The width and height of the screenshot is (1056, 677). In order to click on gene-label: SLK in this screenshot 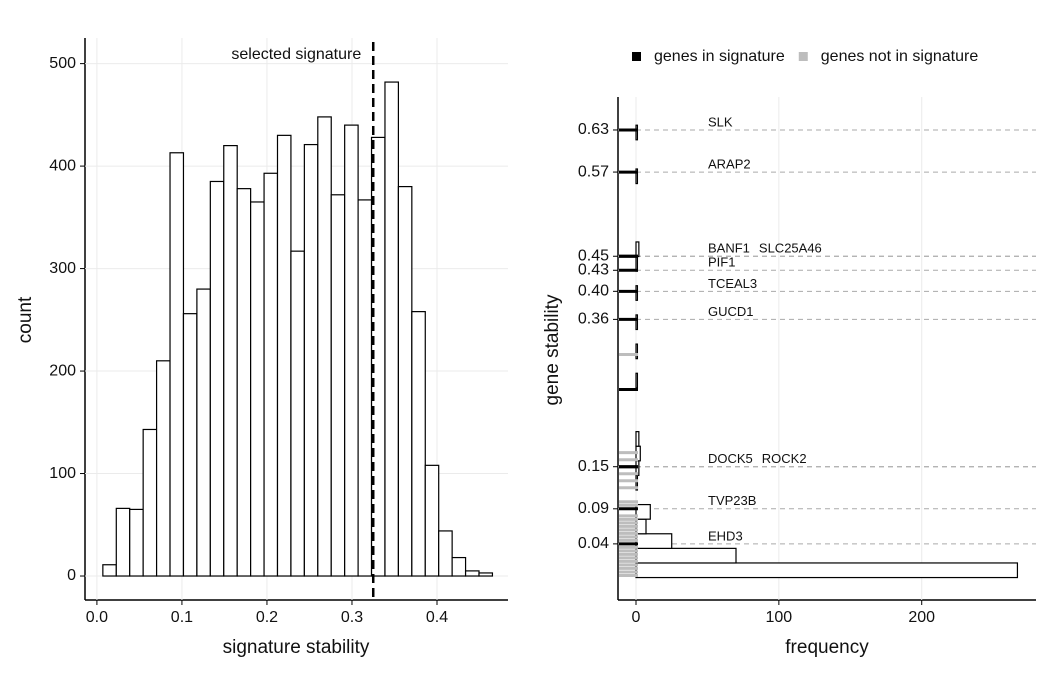, I will do `click(720, 121)`.